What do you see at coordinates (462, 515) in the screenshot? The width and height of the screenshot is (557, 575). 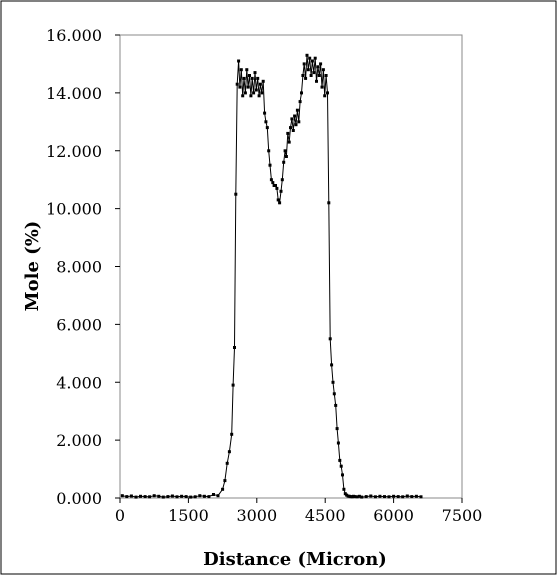 I see `x-tick-label: 7500` at bounding box center [462, 515].